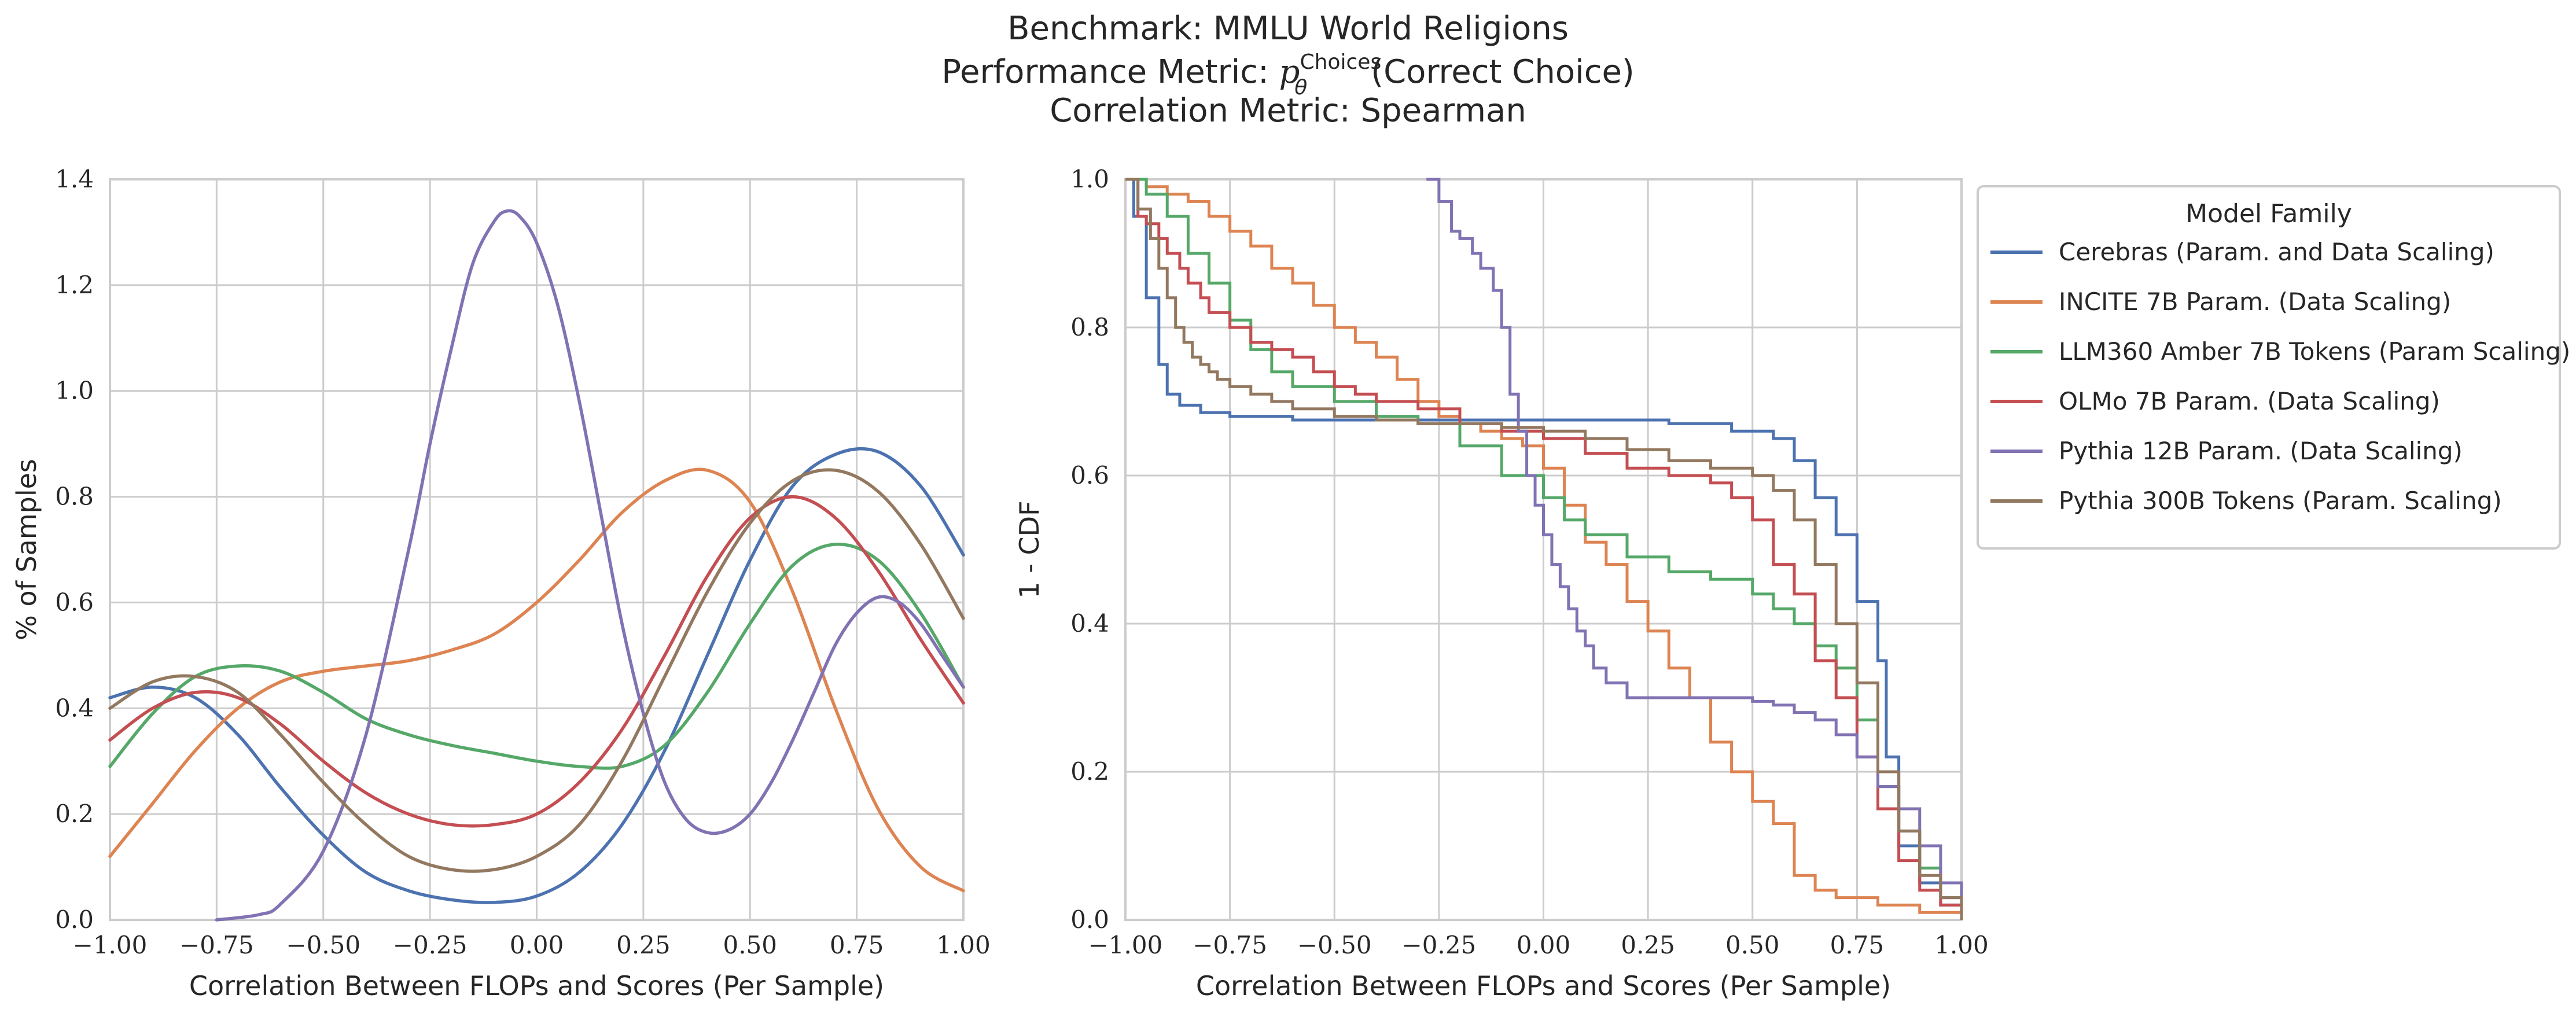  What do you see at coordinates (2280, 501) in the screenshot?
I see `legend-entry: Pythia 300B Tokens (Param. Scaling)` at bounding box center [2280, 501].